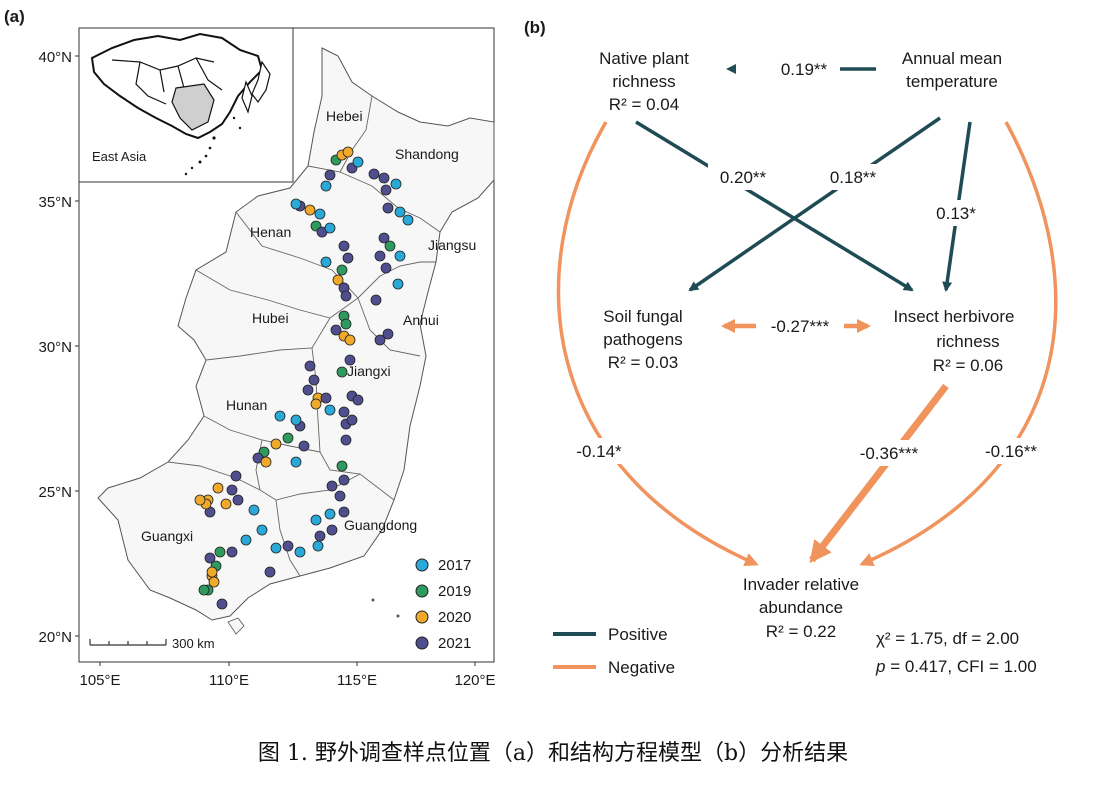  Describe the element at coordinates (247, 97) in the screenshot. I see `inset-korea` at that location.